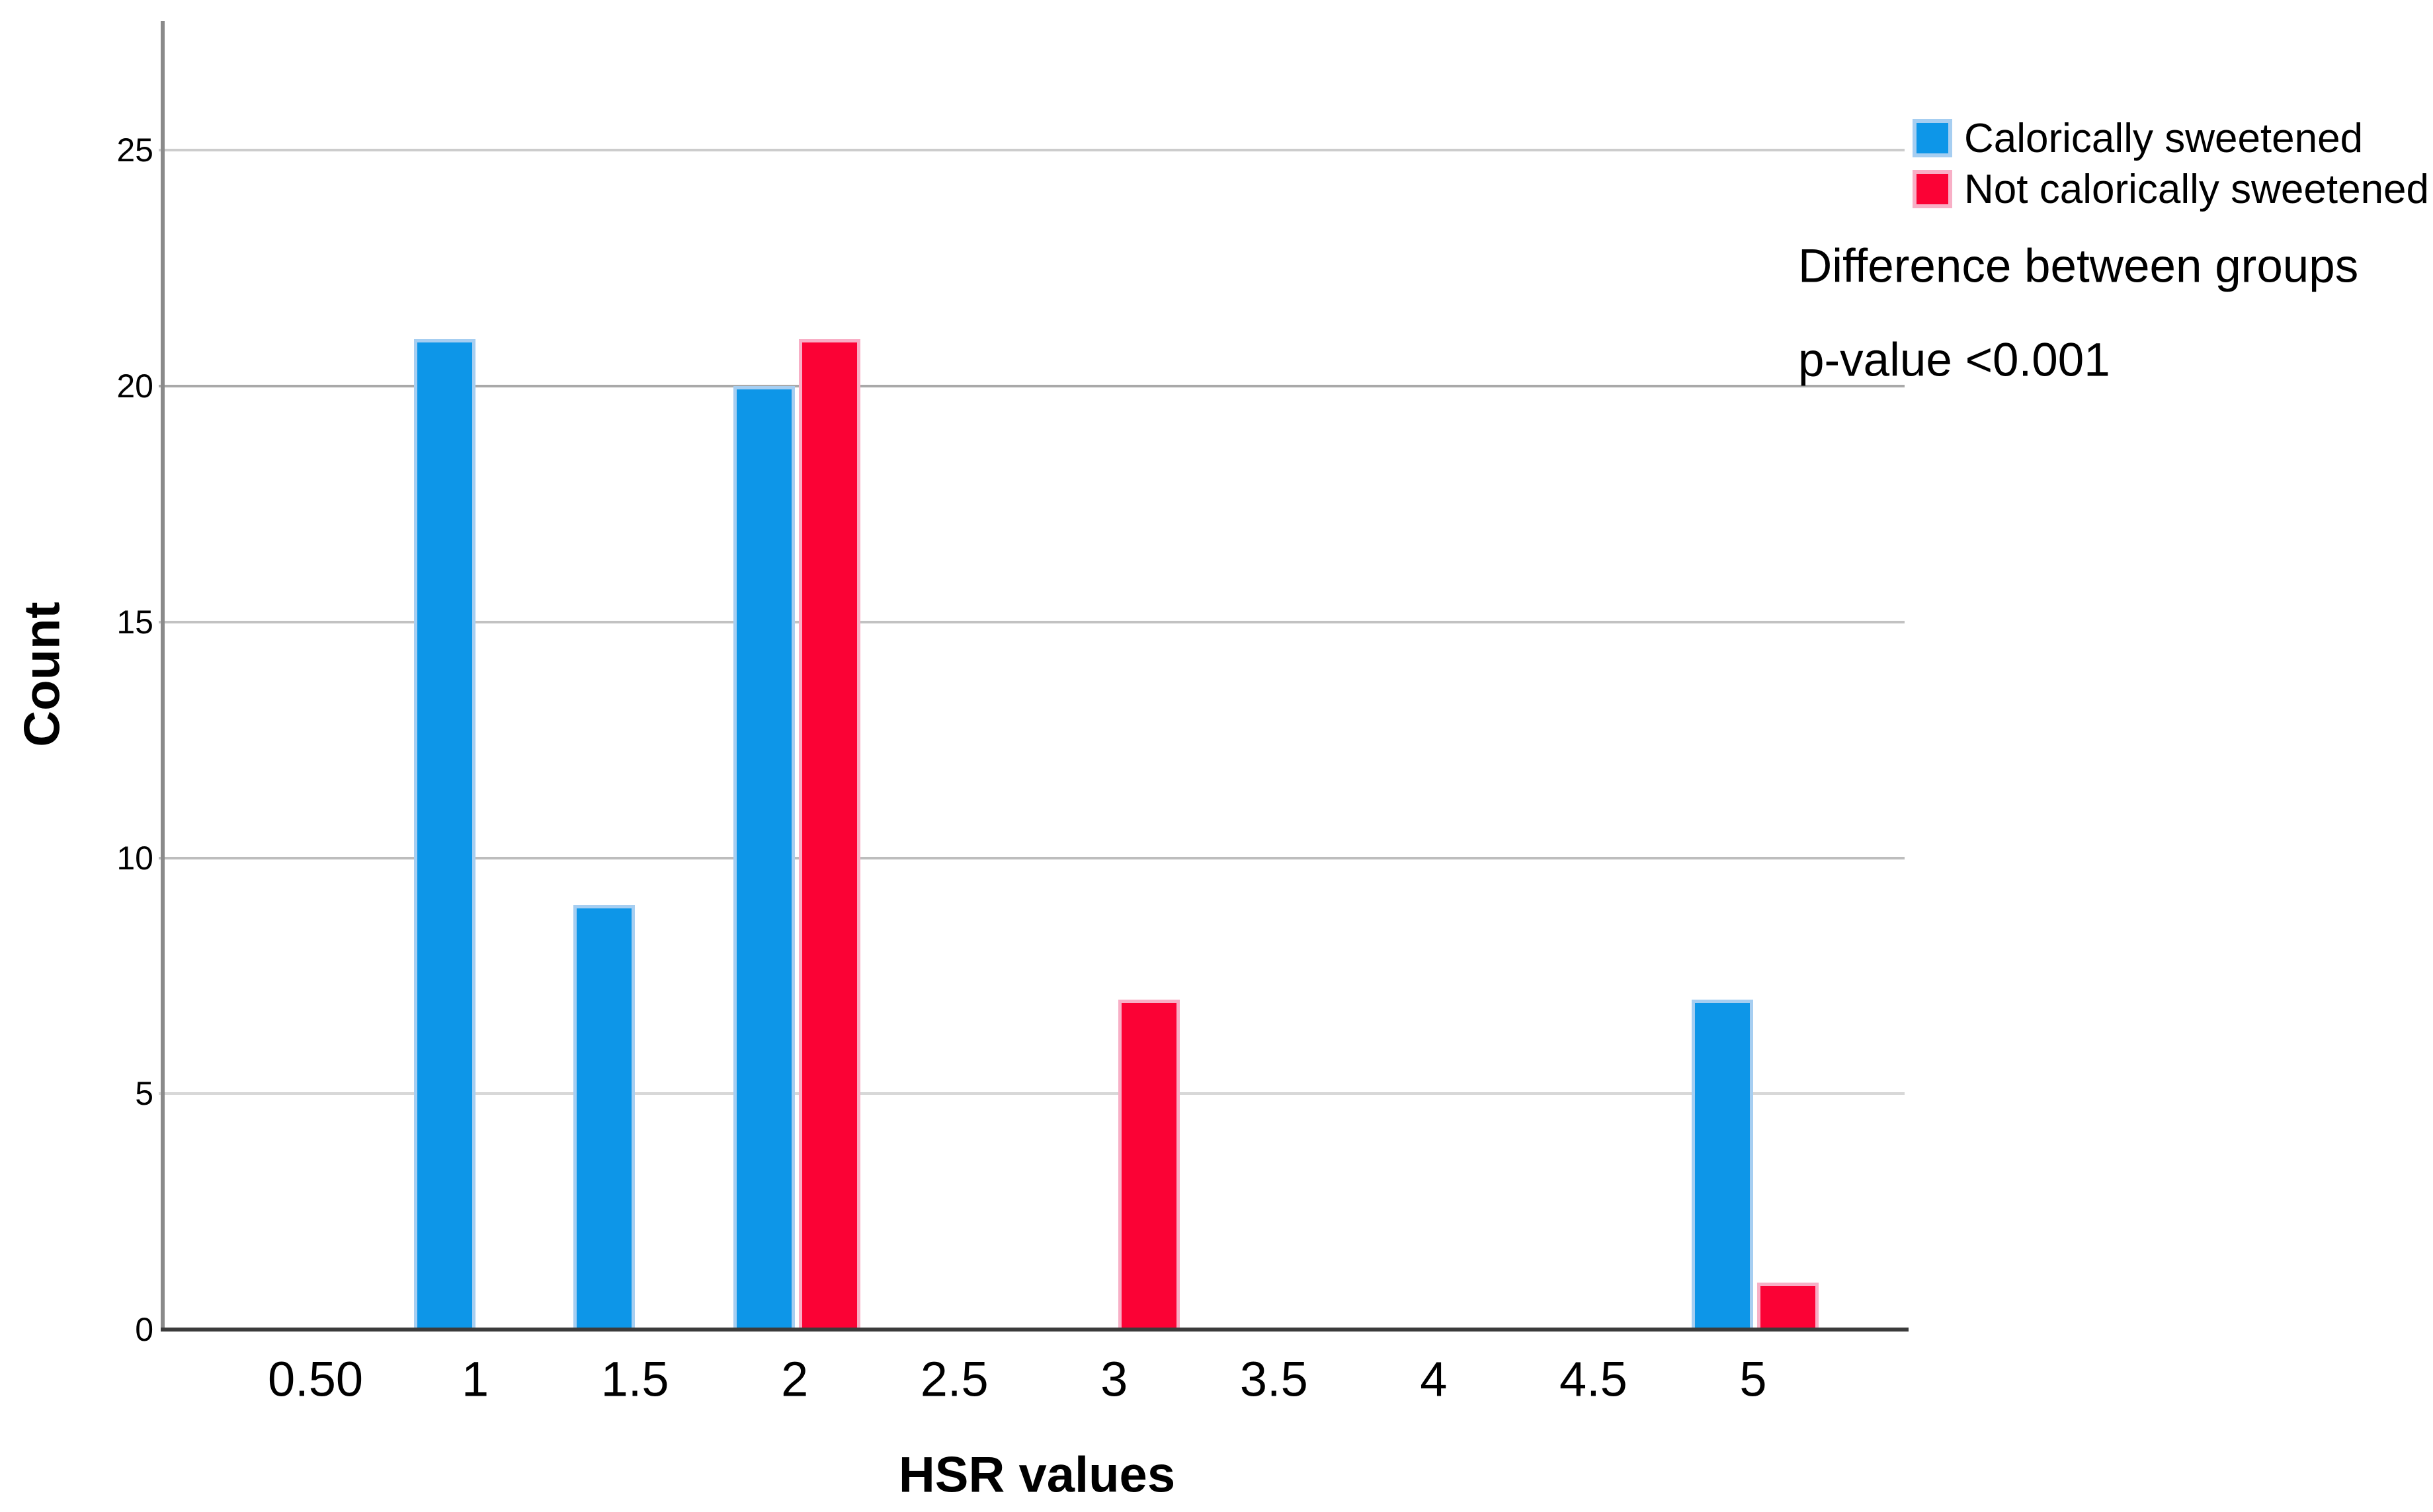 This screenshot has height=1512, width=2433. What do you see at coordinates (795, 1379) in the screenshot?
I see `x-tick-label-2: 2` at bounding box center [795, 1379].